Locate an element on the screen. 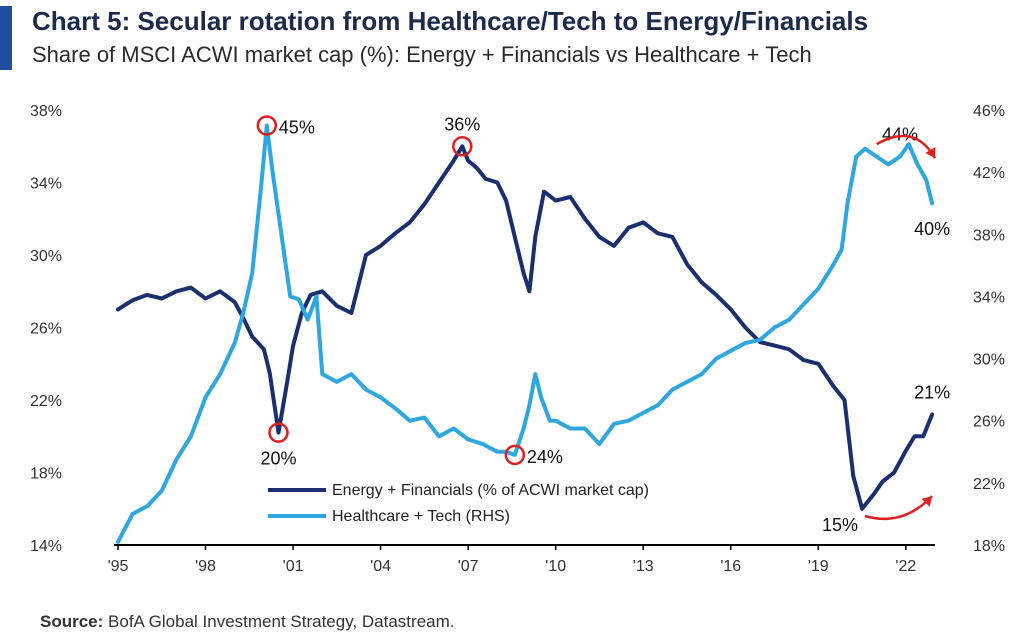 The image size is (1024, 639). y-left-tick-label: 22% is located at coordinates (46, 401).